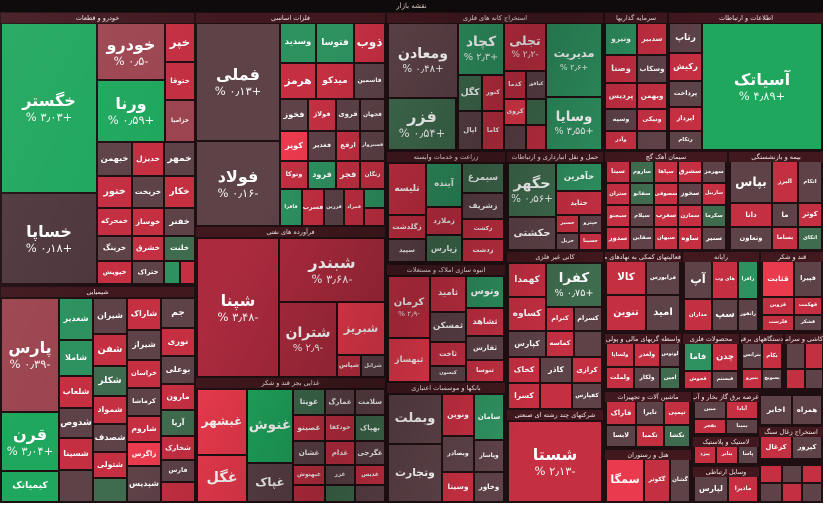 The image size is (827, 508). Describe the element at coordinates (590, 224) in the screenshot. I see `treemap-tile: حپترو` at that location.